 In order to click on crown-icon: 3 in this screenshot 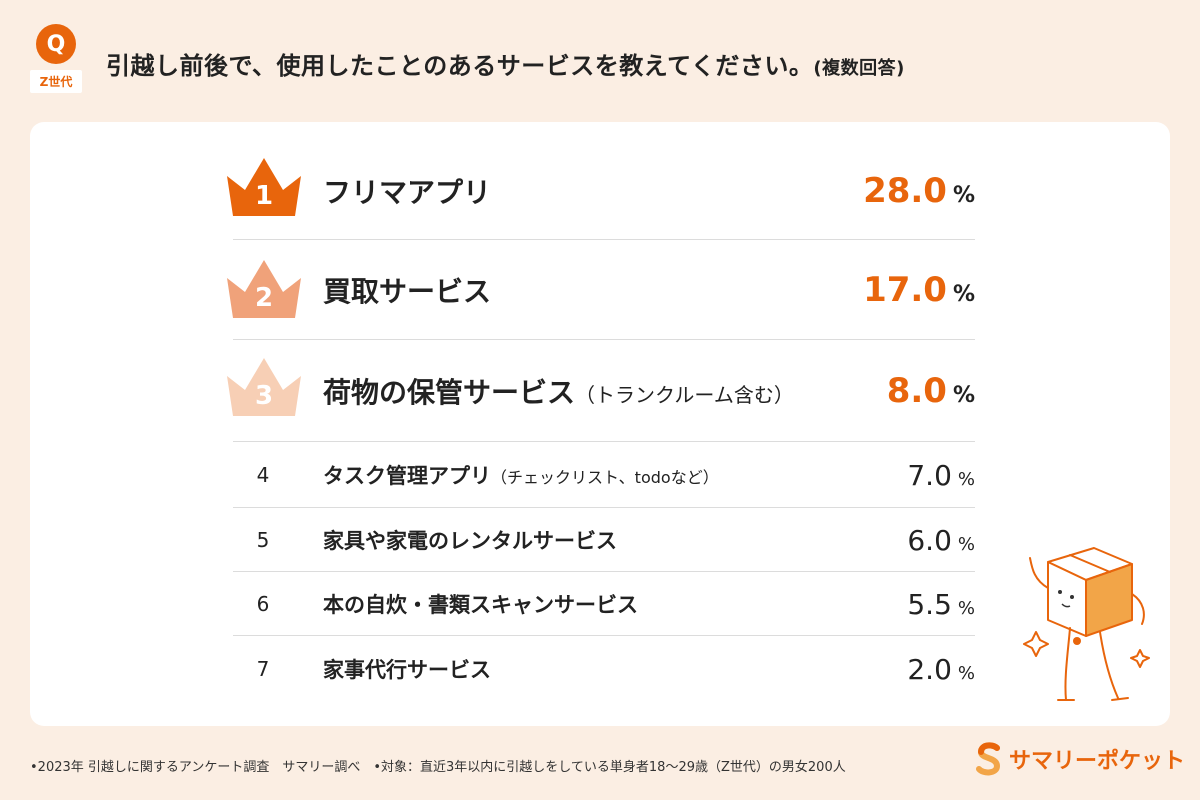, I will do `click(264, 386)`.